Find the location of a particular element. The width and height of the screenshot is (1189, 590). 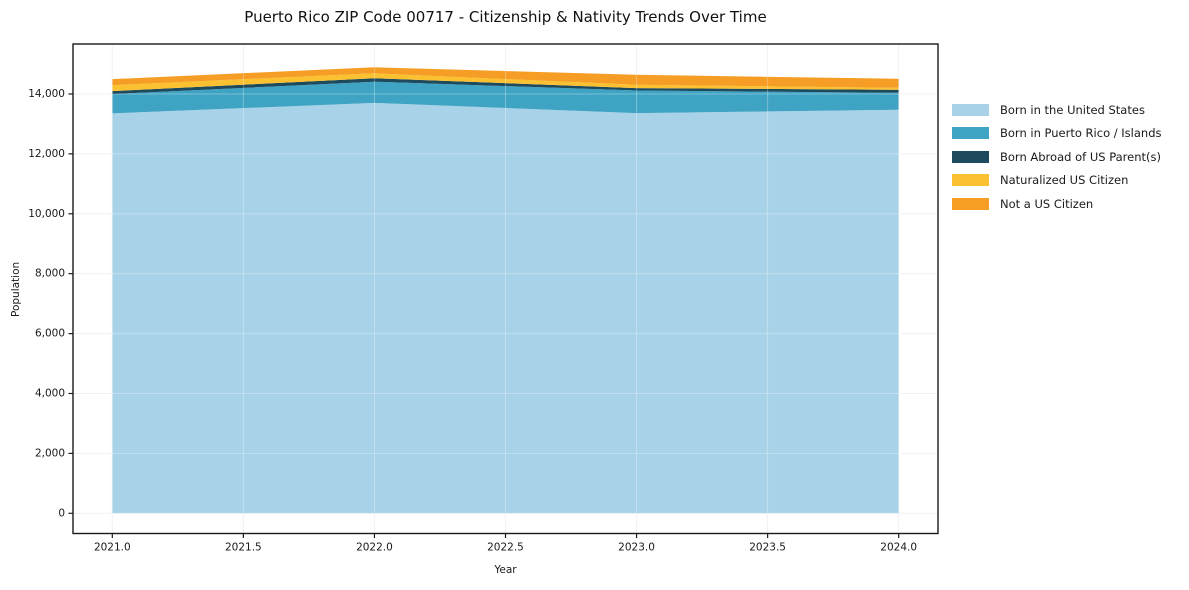

x-tick-label: 2023.0 is located at coordinates (636, 548).